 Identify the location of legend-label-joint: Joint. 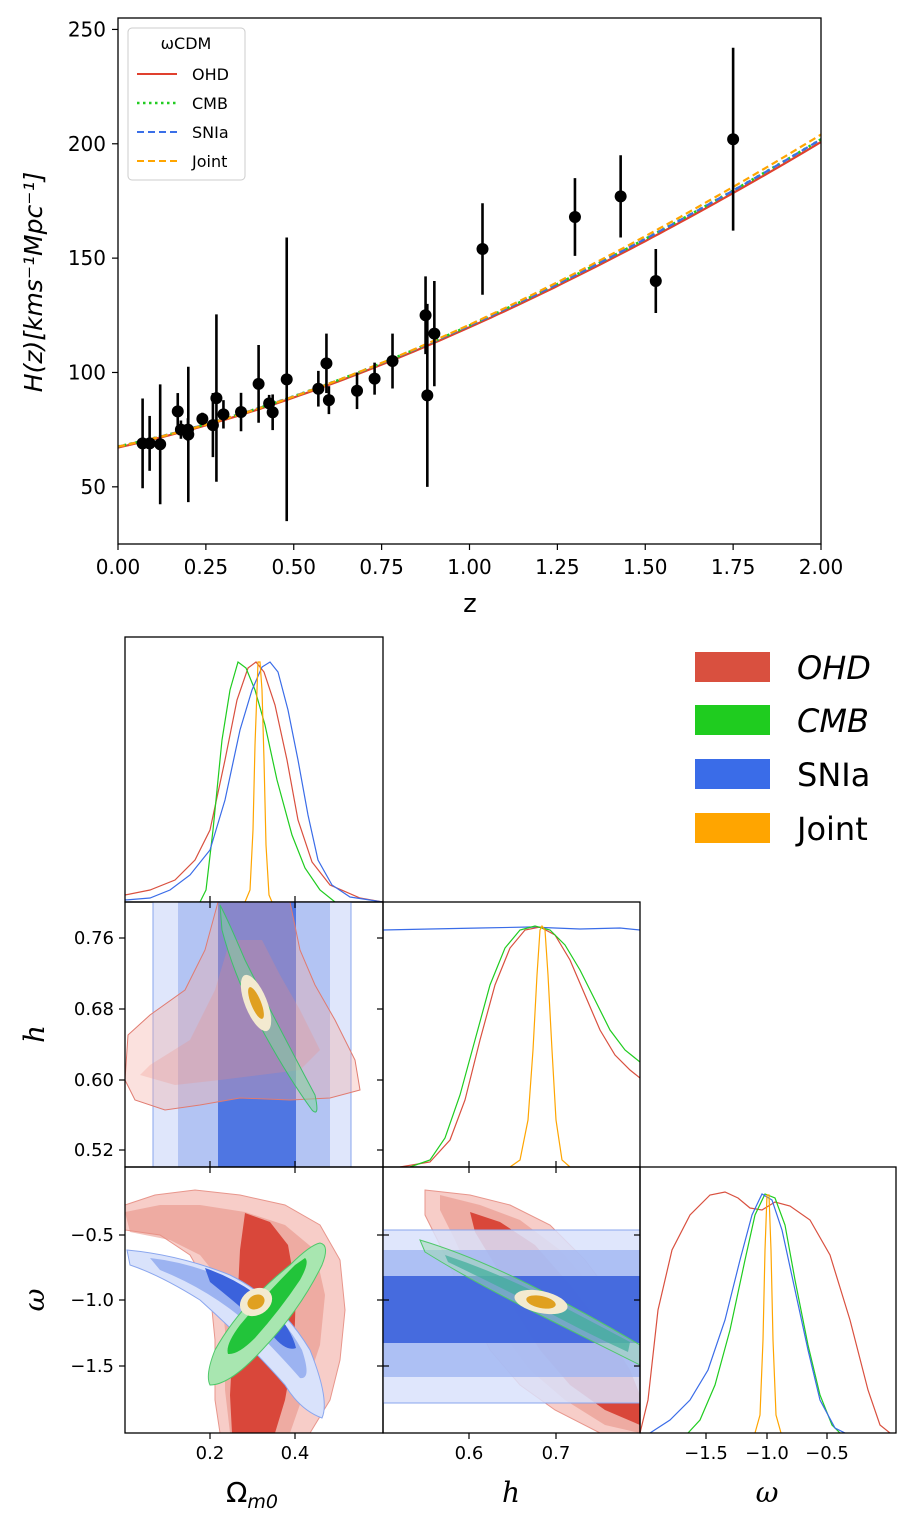
(209, 161).